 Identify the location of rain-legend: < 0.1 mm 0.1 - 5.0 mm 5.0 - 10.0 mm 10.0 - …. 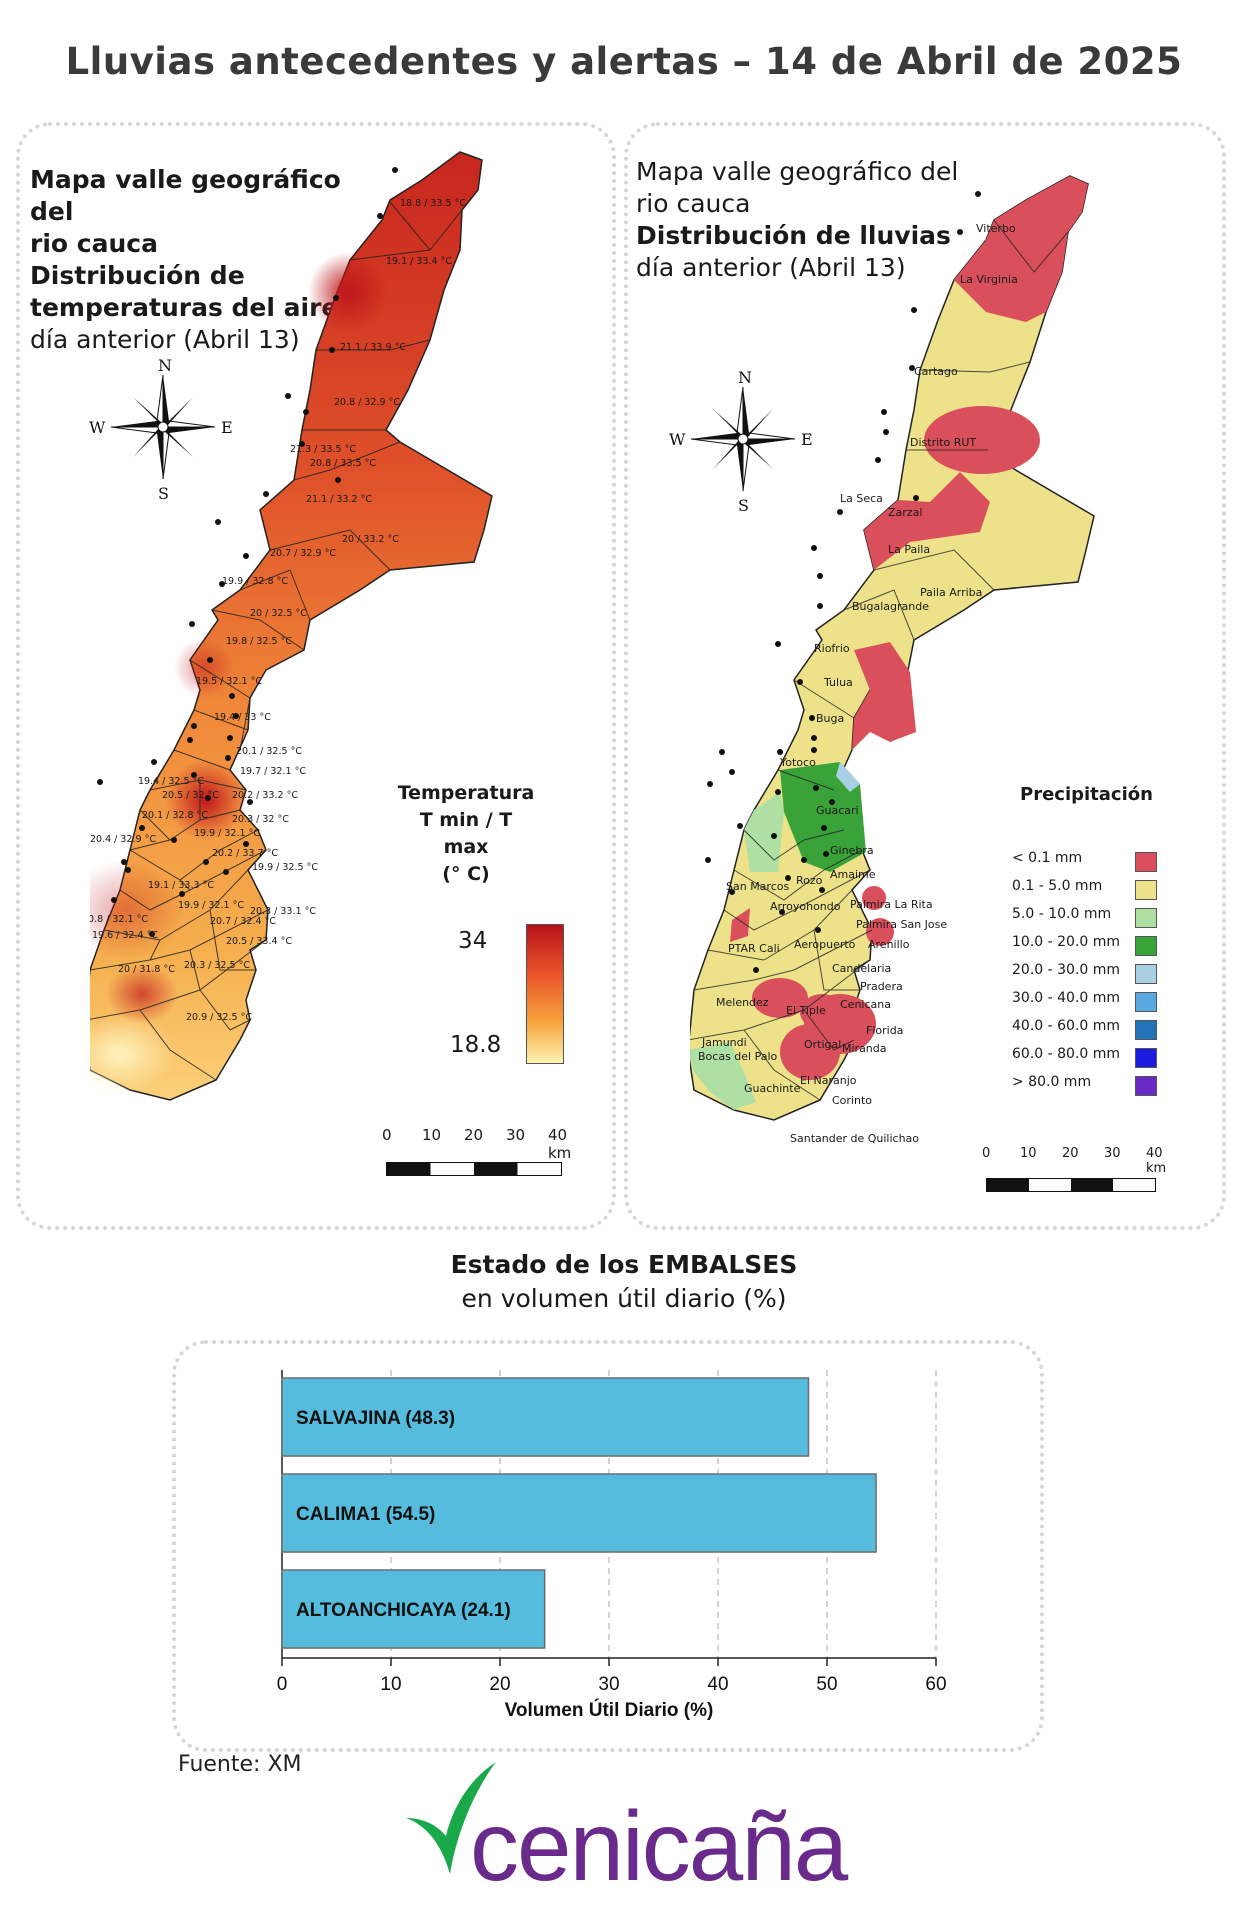
(1084, 973).